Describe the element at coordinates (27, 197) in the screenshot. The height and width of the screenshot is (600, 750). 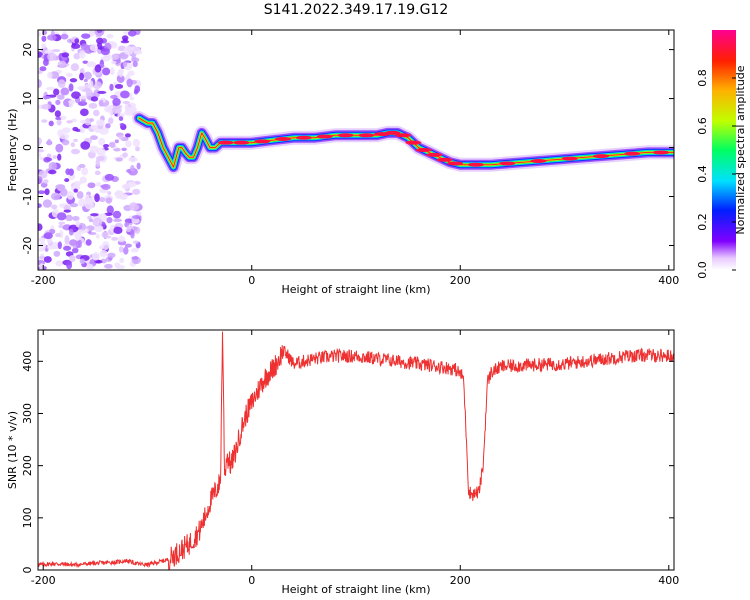
I see `top-y-tick-label: -10` at that location.